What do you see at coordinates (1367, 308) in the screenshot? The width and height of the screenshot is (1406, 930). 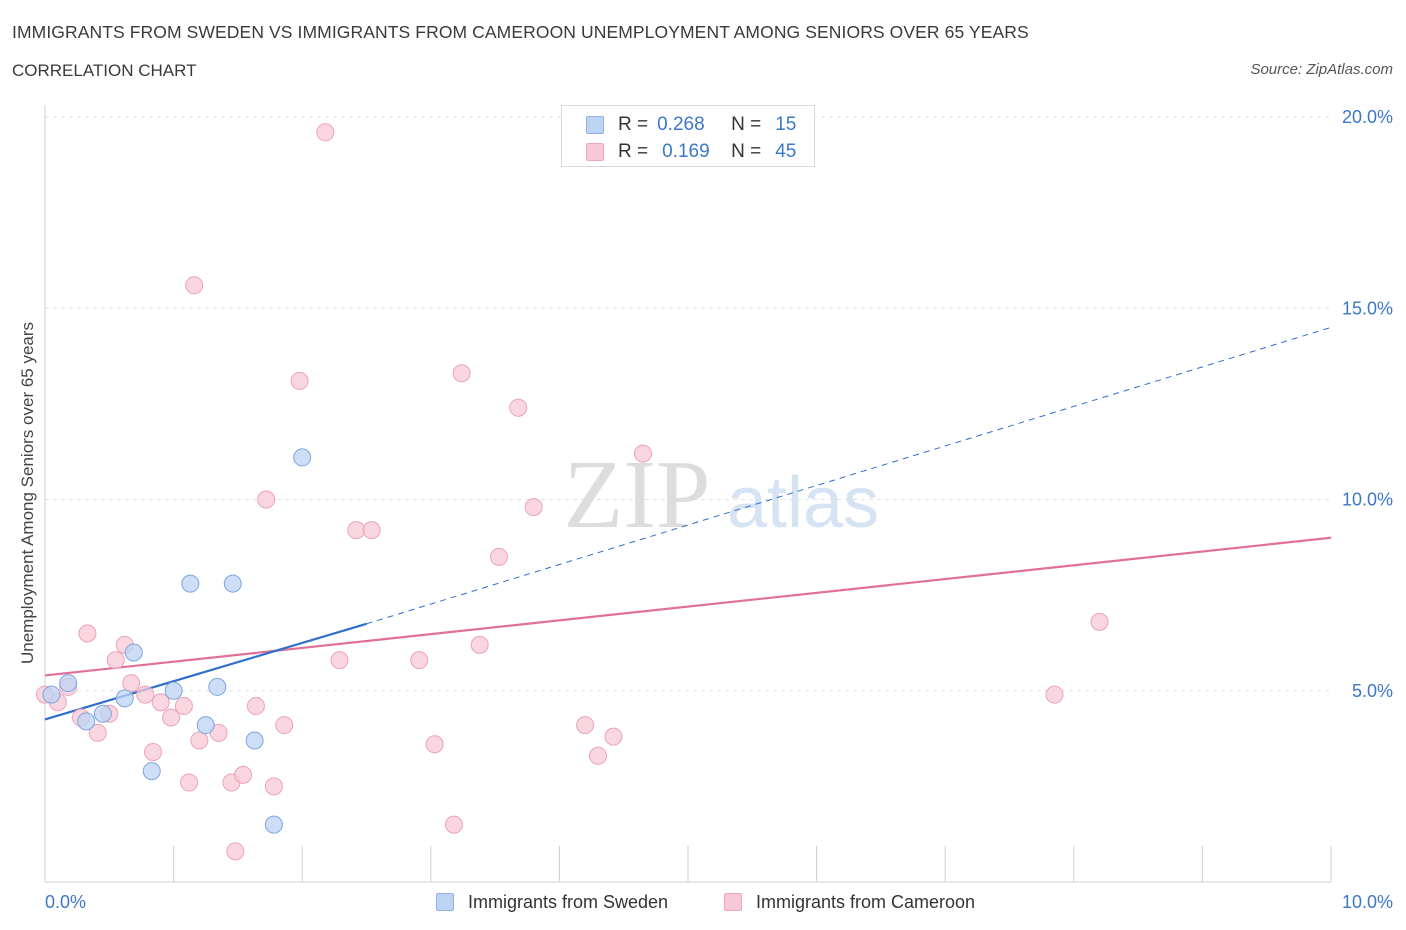 I see `y-tick-label: 15.0%` at bounding box center [1367, 308].